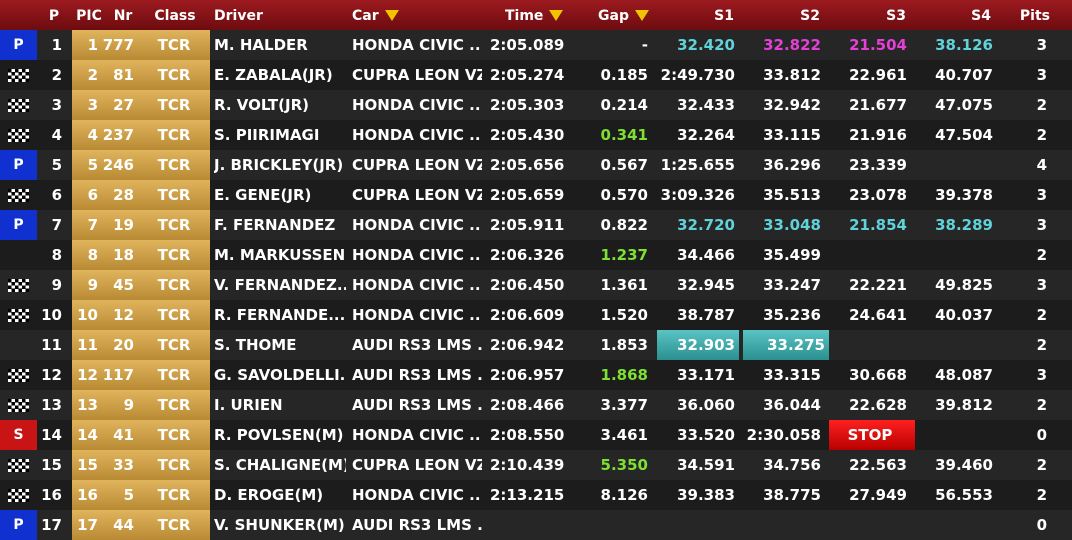  Describe the element at coordinates (175, 16) in the screenshot. I see `header-class: Class` at that location.